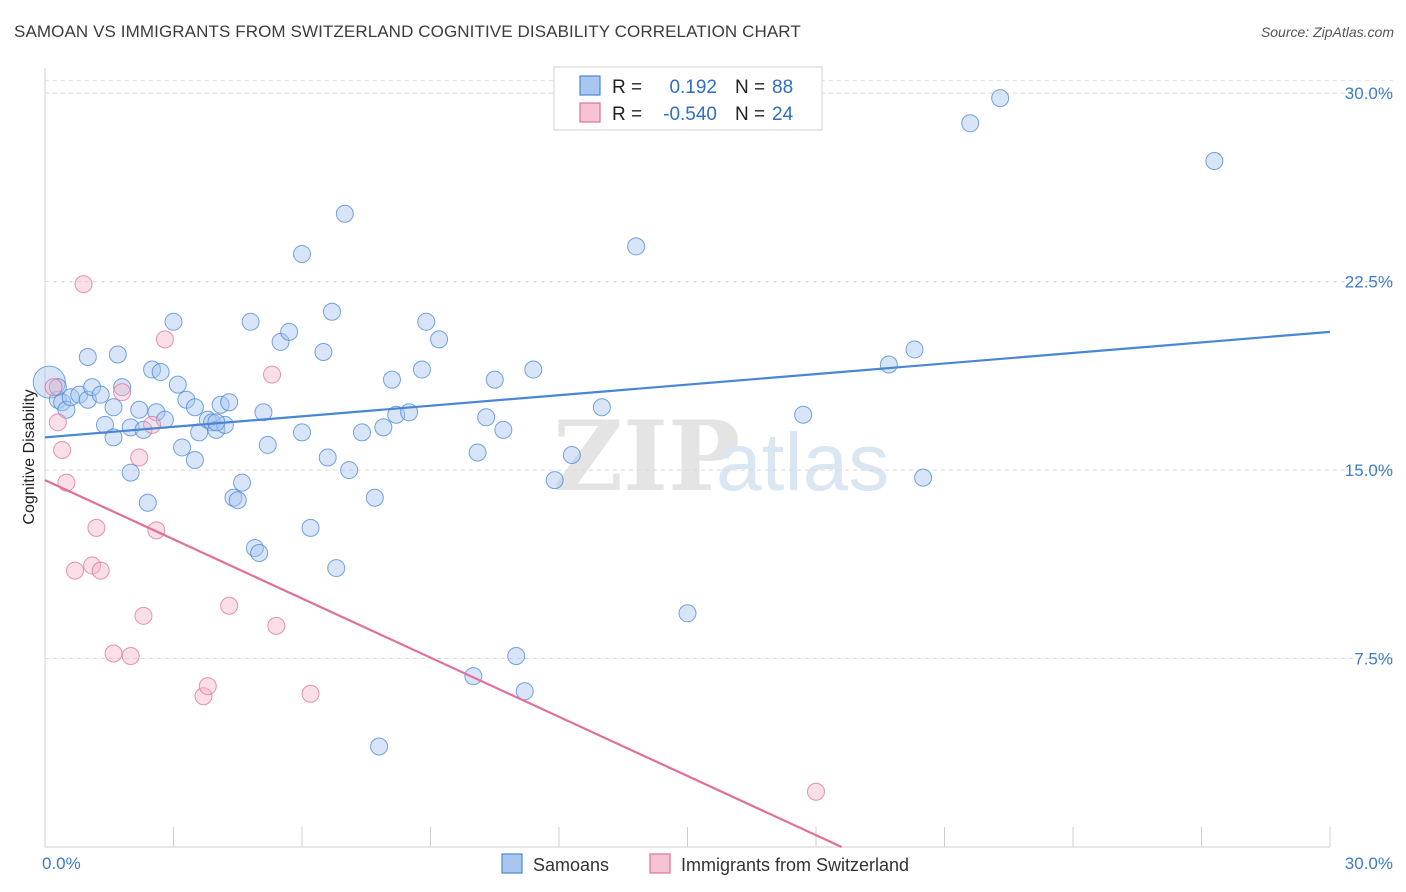 This screenshot has height=892, width=1406. Describe the element at coordinates (627, 87) in the screenshot. I see `legend-r-label-1: R =` at that location.